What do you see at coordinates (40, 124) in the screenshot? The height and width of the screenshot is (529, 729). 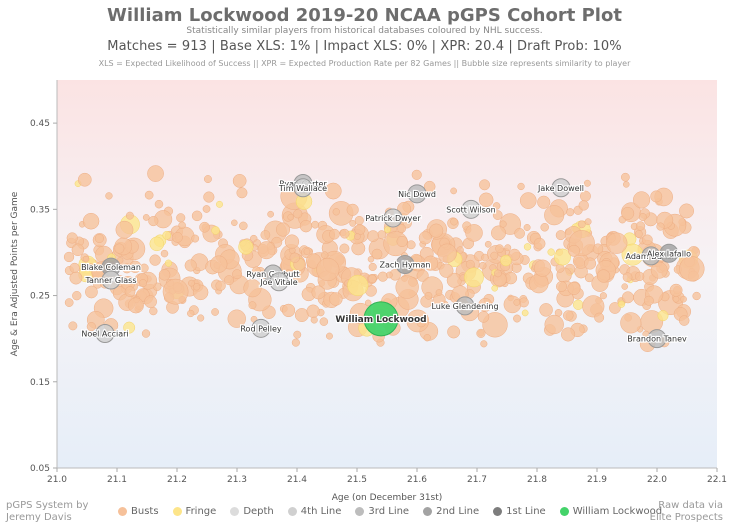 I see `y-tick-label: 0.45` at bounding box center [40, 124].